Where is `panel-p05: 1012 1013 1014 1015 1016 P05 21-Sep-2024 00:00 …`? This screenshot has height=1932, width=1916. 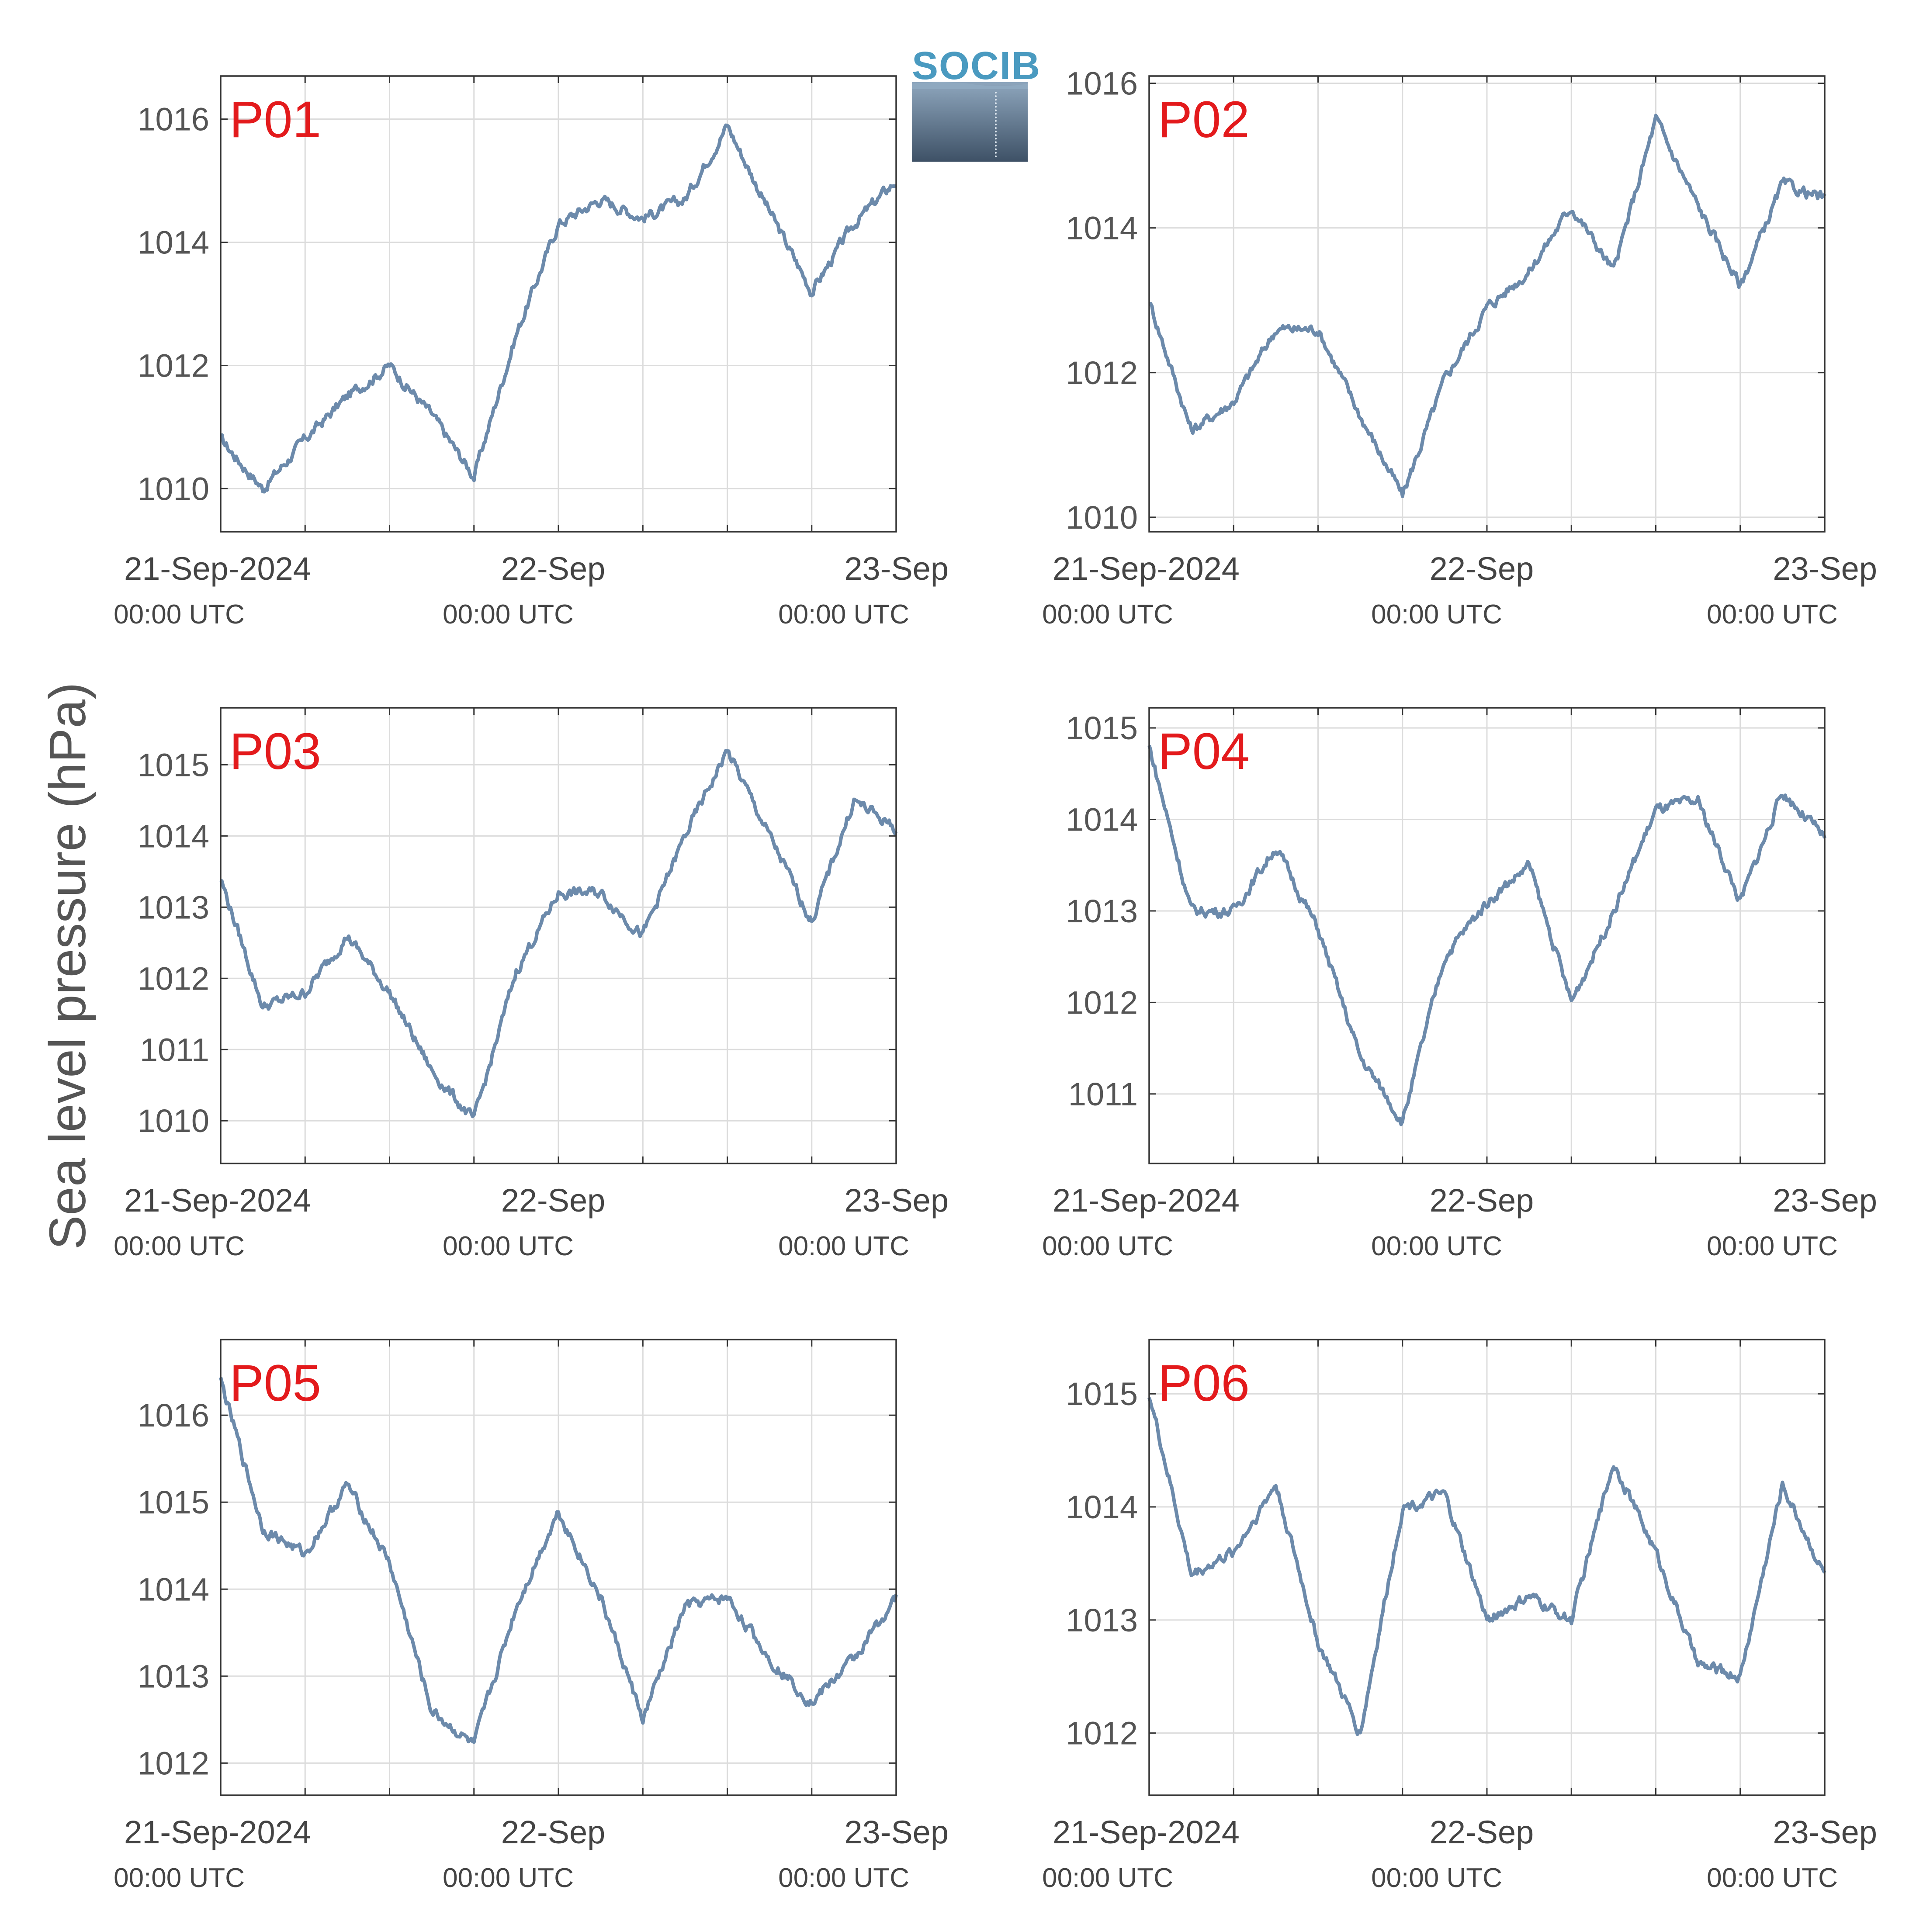
panel-p05: 1012 1013 1014 1015 1016 P05 21-Sep-2024 00:00 … is located at coordinates (531, 1616).